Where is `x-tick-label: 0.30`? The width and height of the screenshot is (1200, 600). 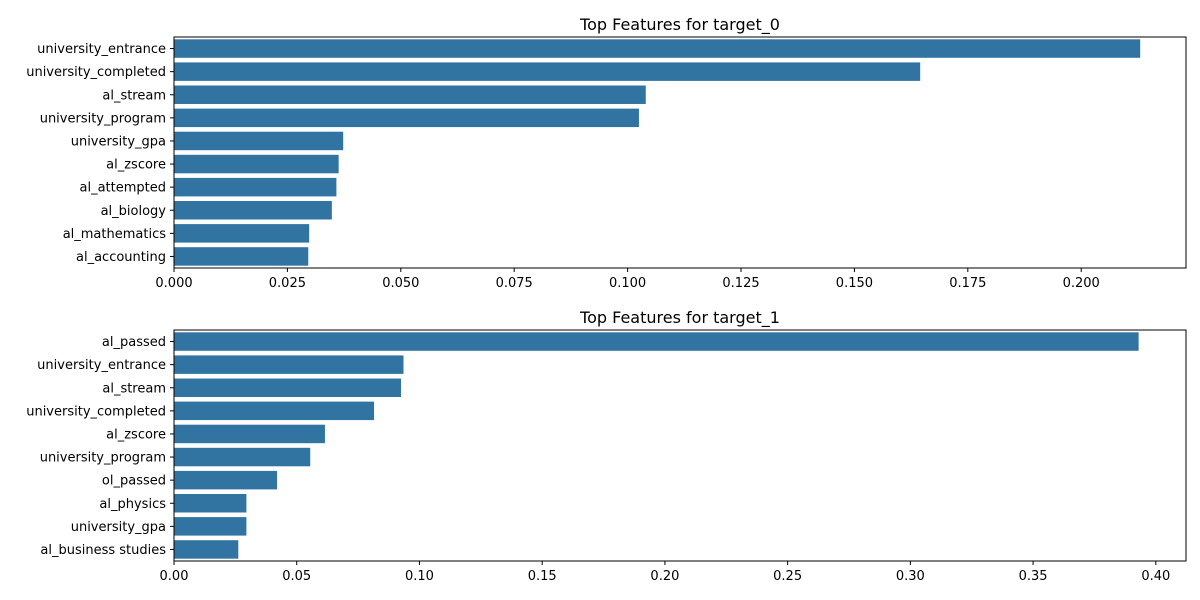 x-tick-label: 0.30 is located at coordinates (910, 576).